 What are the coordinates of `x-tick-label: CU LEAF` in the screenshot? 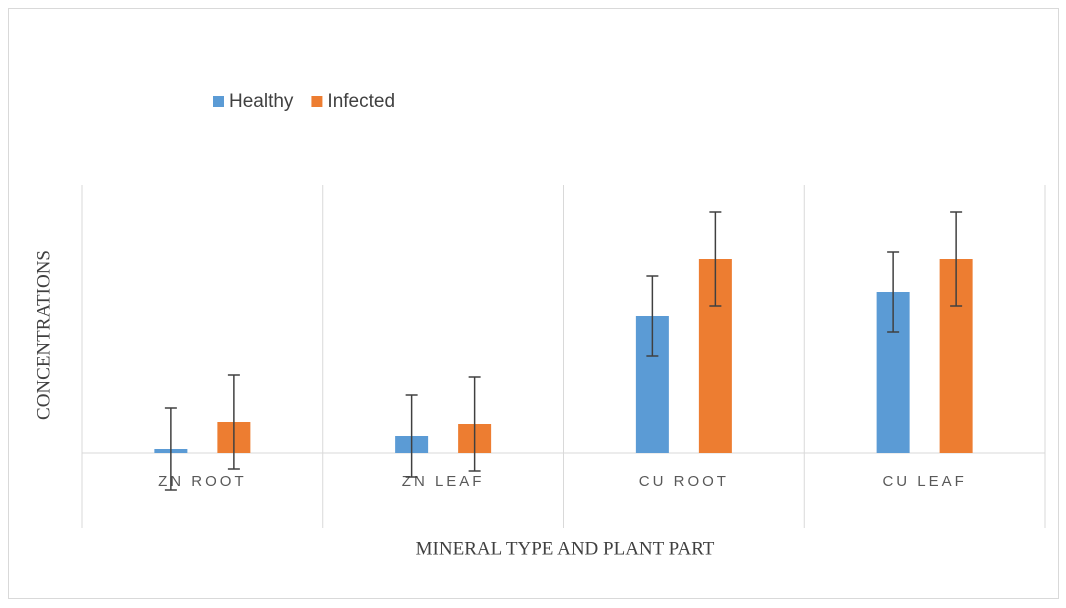 It's located at (924, 481).